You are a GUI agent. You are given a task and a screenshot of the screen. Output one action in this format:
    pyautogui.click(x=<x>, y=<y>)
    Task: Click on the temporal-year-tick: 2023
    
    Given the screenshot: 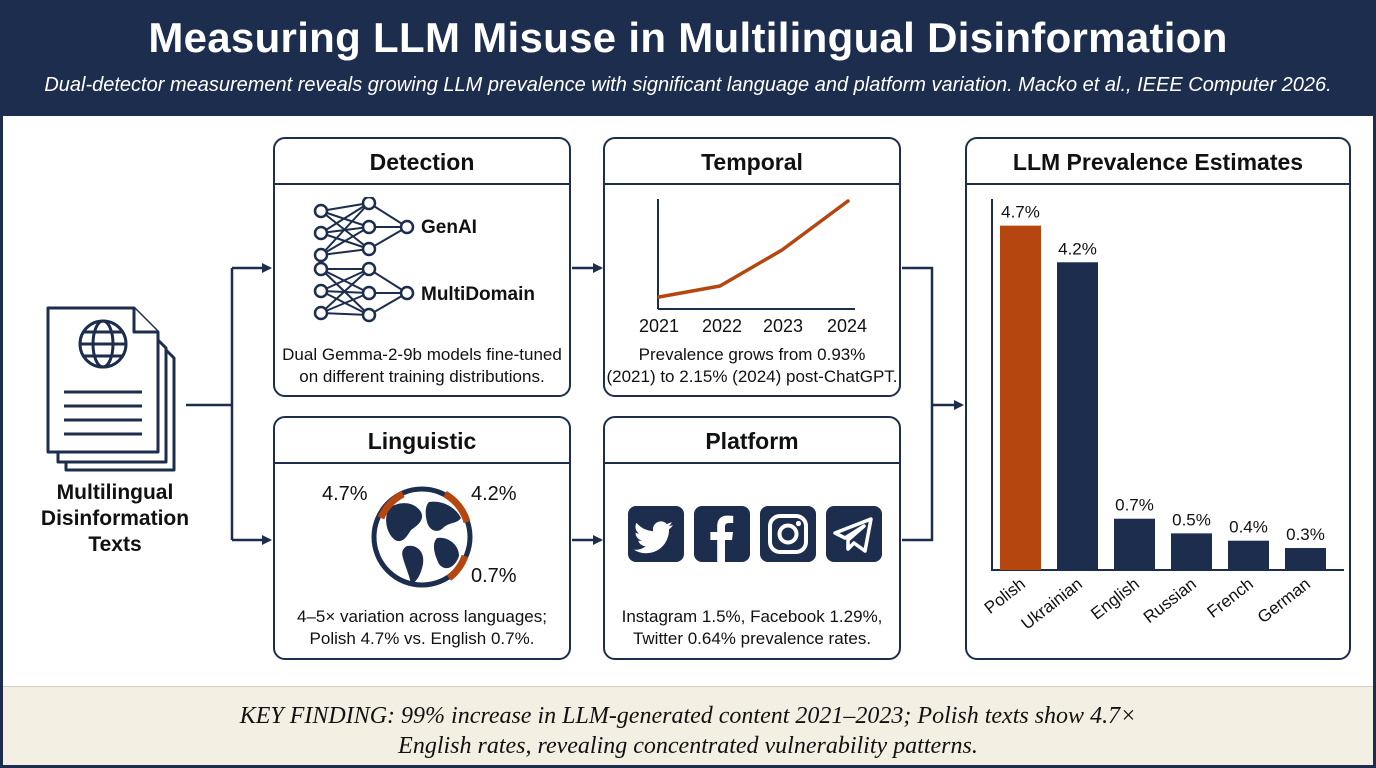 What is the action you would take?
    pyautogui.click(x=783, y=326)
    